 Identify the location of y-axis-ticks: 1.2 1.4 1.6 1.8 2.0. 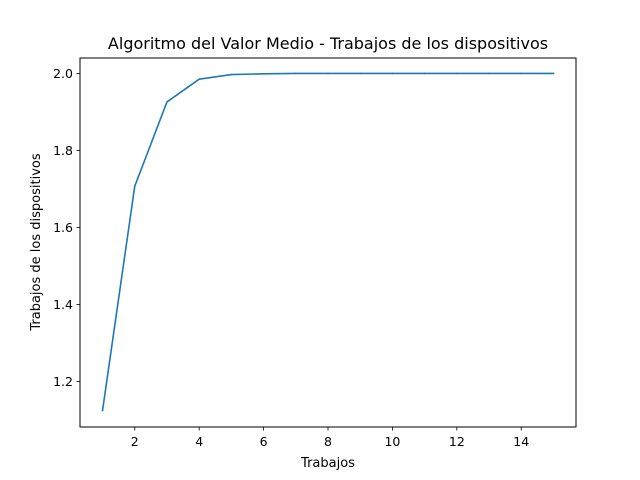
(66, 227).